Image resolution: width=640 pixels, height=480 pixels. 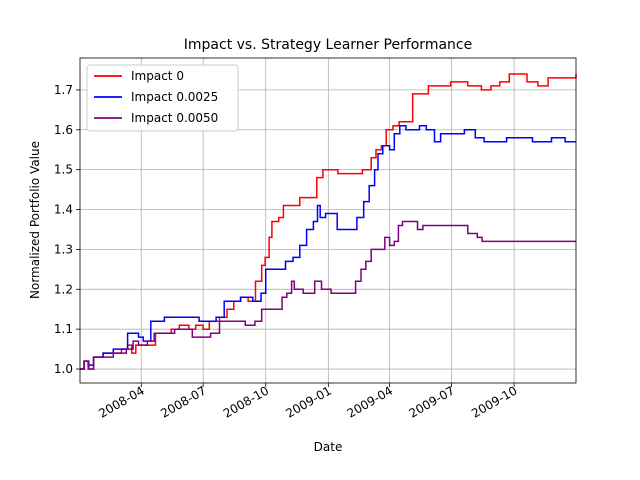 I want to click on legend-label-2: Impact 0.0025, so click(x=174, y=97).